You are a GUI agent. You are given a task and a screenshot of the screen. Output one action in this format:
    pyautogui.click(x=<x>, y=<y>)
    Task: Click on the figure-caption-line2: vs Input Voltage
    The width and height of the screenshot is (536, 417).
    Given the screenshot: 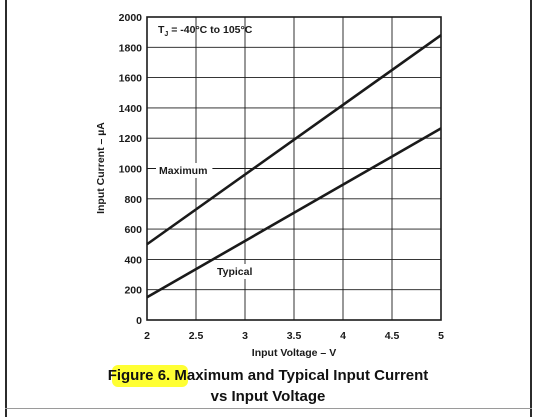 What is the action you would take?
    pyautogui.click(x=268, y=396)
    